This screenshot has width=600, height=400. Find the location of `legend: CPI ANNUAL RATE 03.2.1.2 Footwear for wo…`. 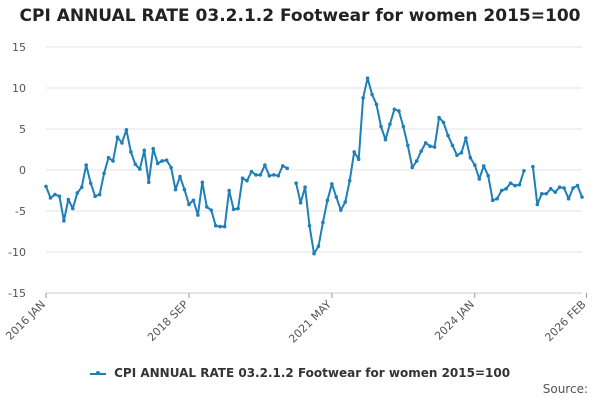

legend: CPI ANNUAL RATE 03.2.1.2 Footwear for wo… is located at coordinates (300, 373).